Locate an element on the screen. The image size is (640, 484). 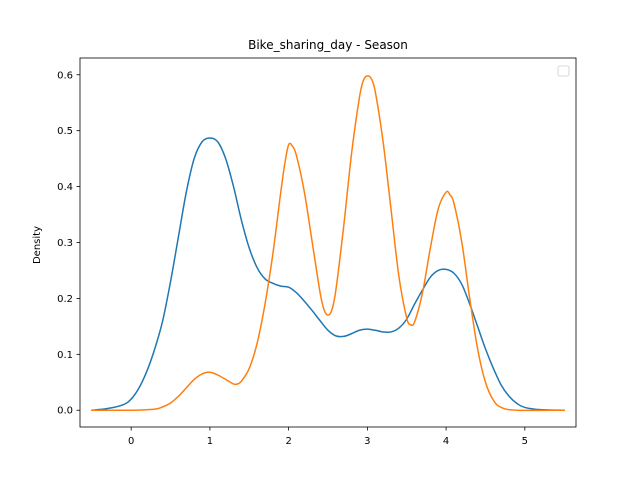
x-tick-label: 4 is located at coordinates (446, 441).